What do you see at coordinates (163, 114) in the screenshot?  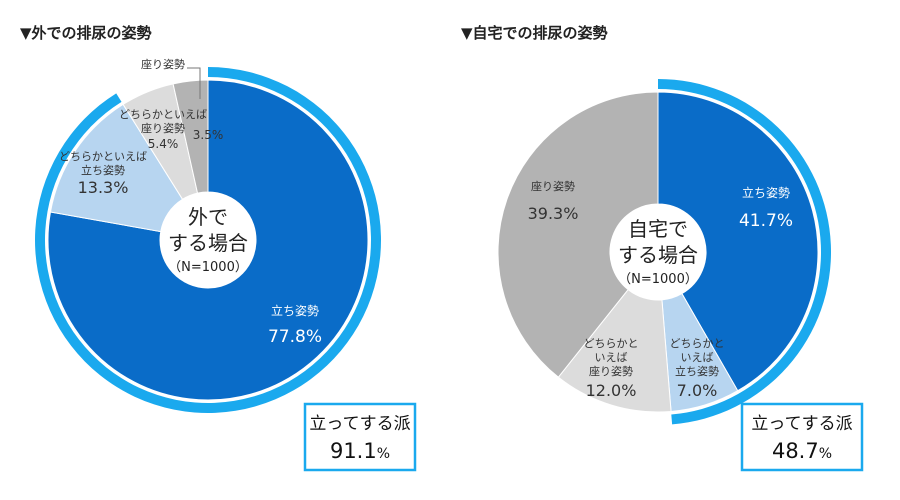 I see `slice-label-3: どちらかといえば` at bounding box center [163, 114].